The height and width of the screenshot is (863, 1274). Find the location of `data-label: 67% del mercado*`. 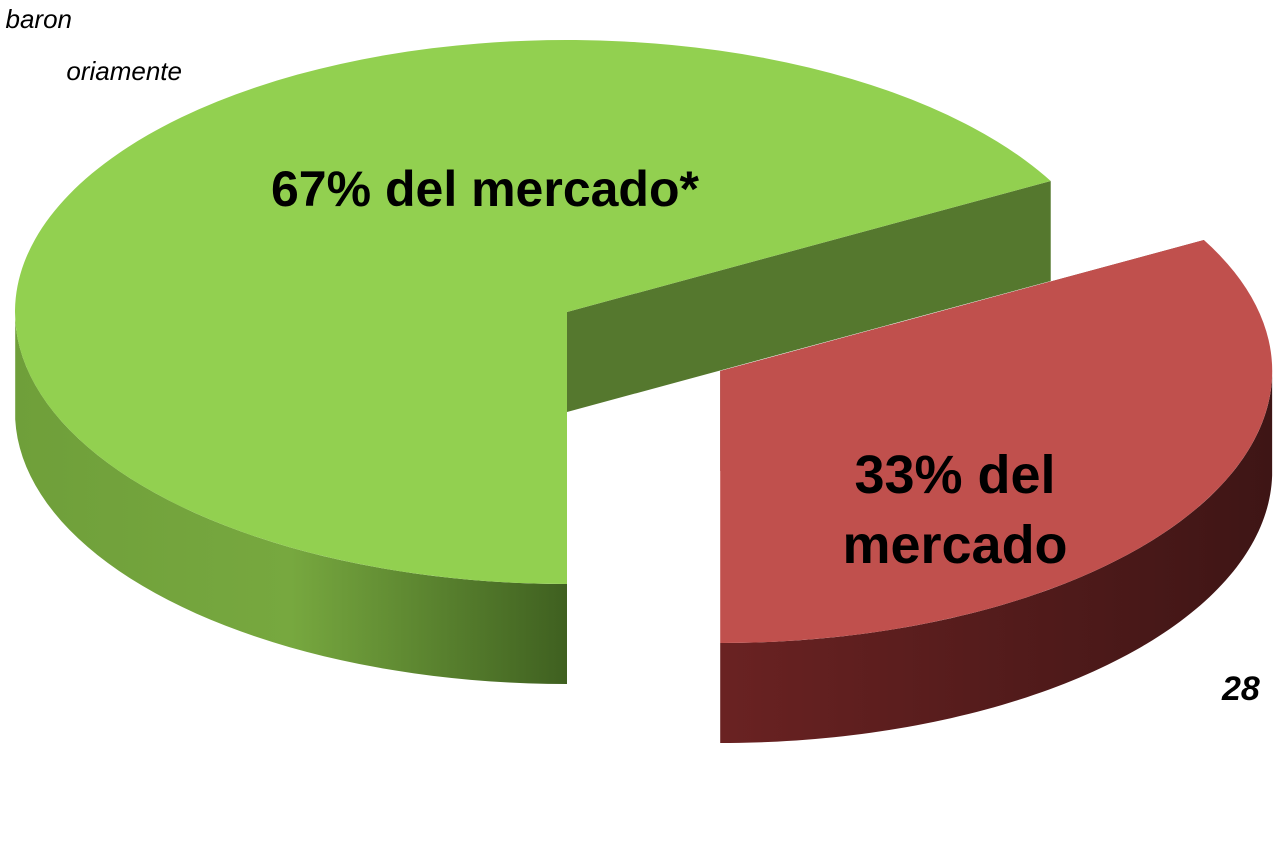

data-label: 67% del mercado* is located at coordinates (485, 189).